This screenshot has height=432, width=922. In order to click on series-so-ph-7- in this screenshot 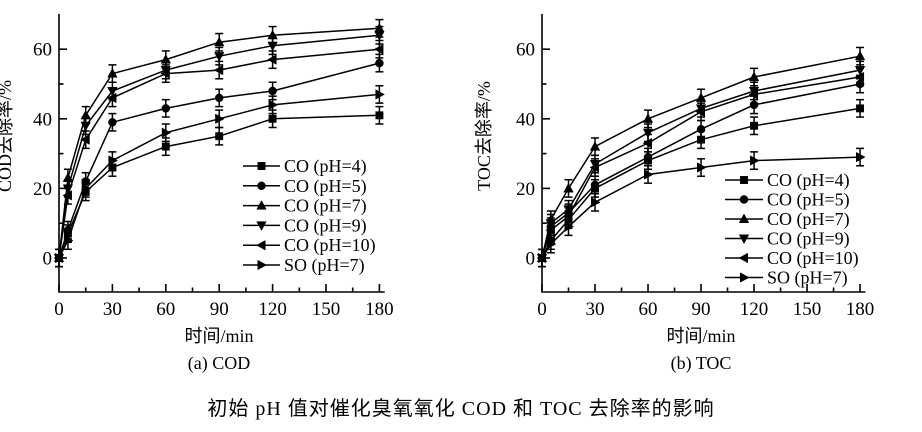, I will do `click(702, 207)`.